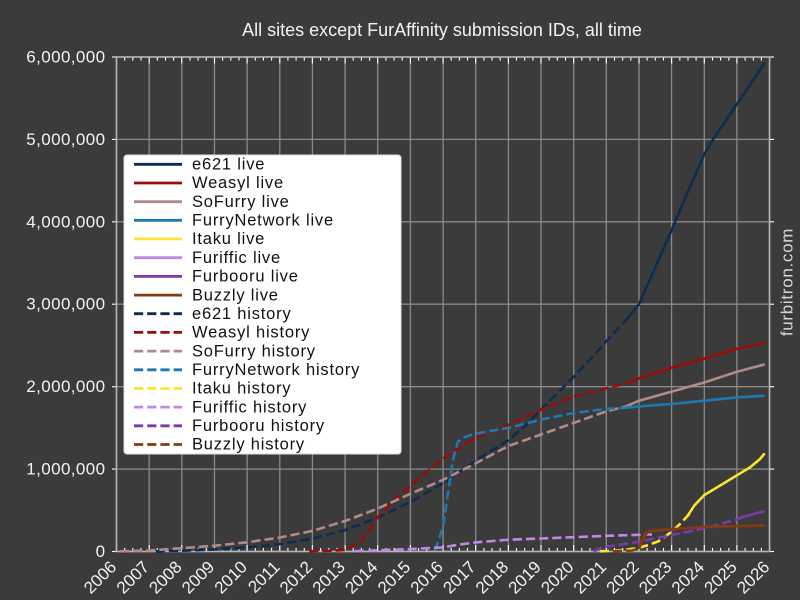  Describe the element at coordinates (228, 165) in the screenshot. I see `svg-text: e621 live` at that location.